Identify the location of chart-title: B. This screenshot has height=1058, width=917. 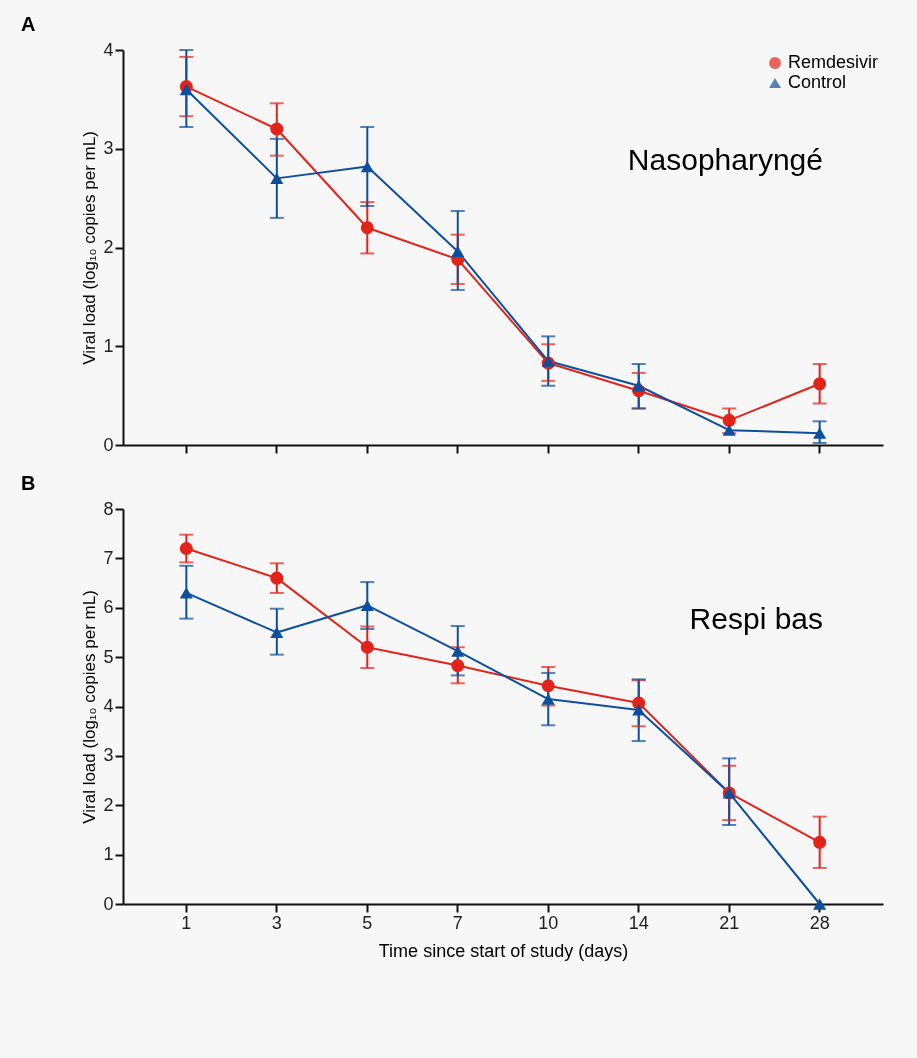
(28, 483).